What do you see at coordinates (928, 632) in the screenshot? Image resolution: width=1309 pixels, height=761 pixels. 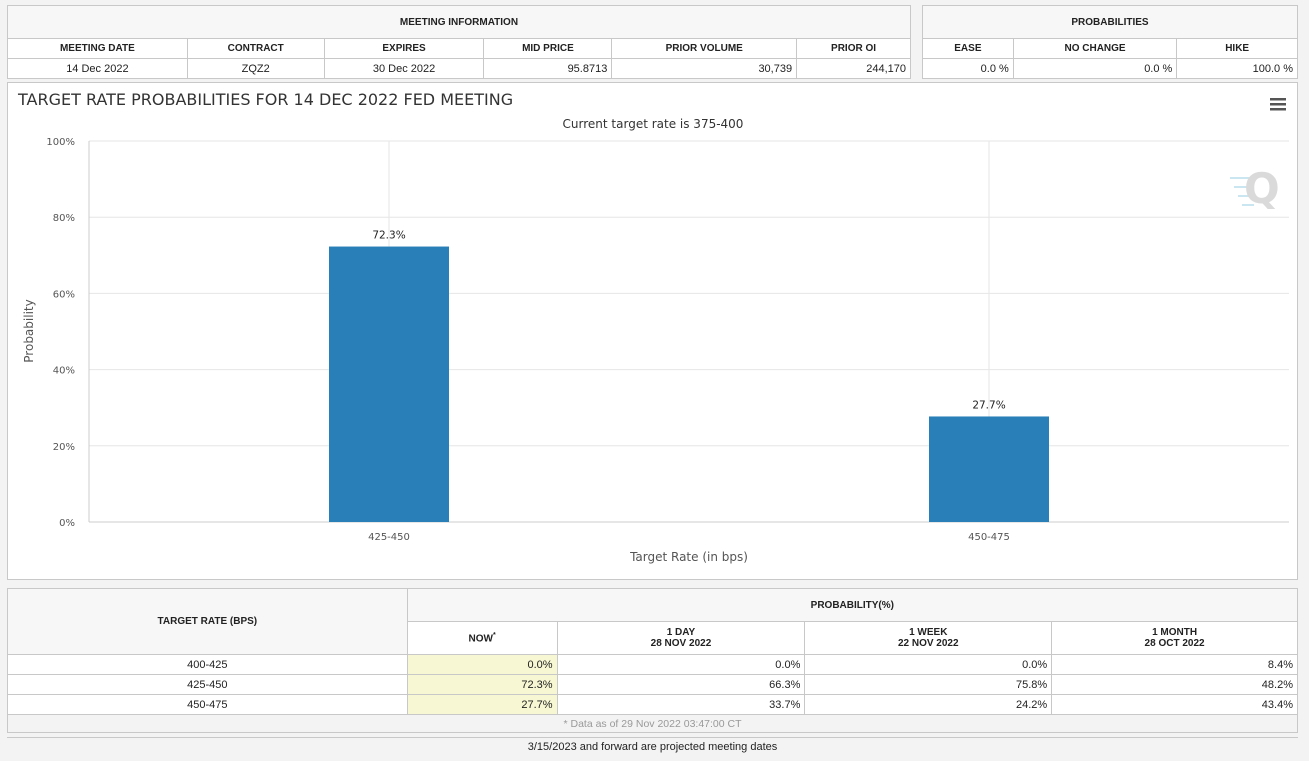 I see `col-1week-label: 1 WEEK` at bounding box center [928, 632].